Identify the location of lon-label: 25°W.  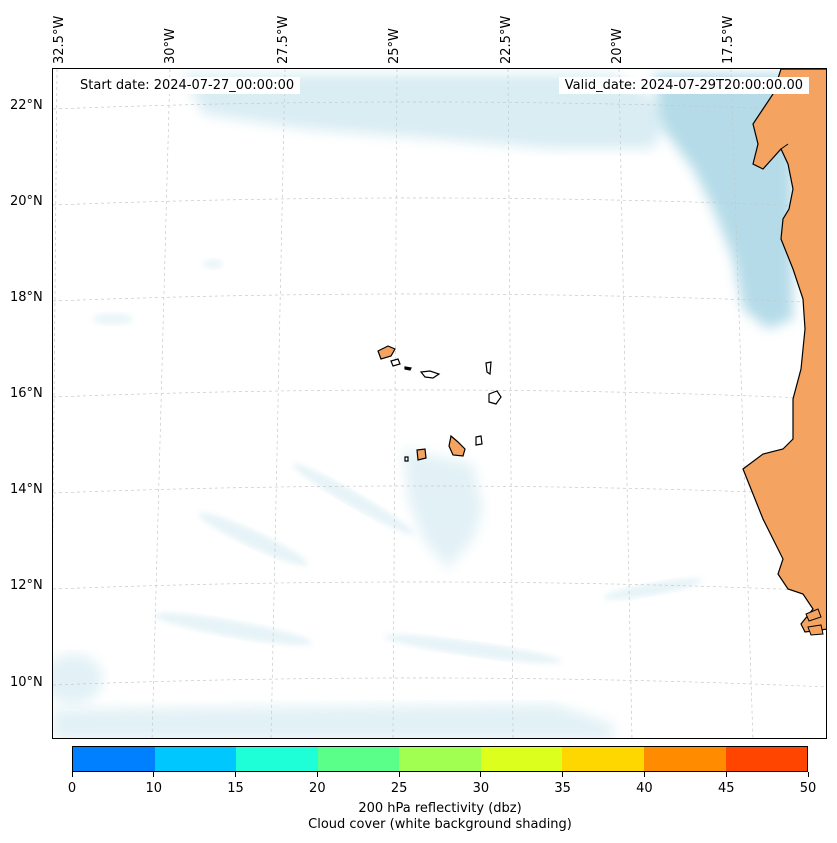
(394, 46).